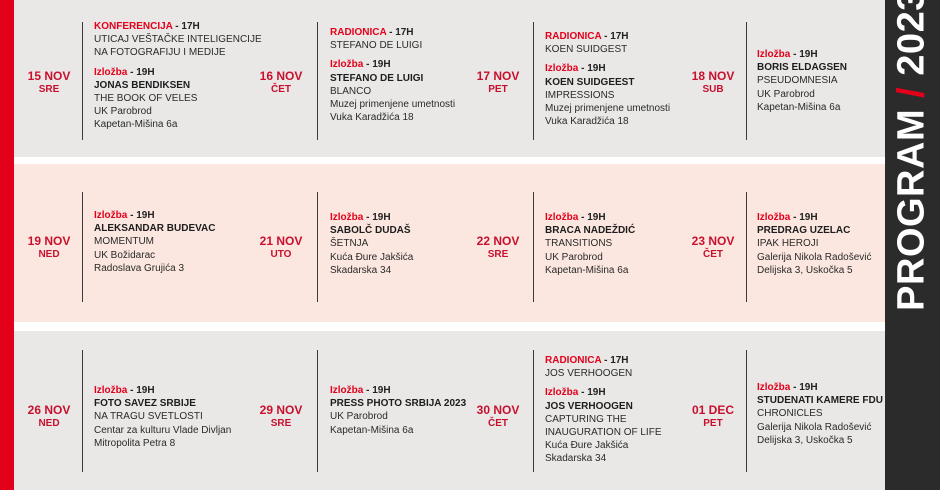  Describe the element at coordinates (178, 40) in the screenshot. I see `event-detail: UTICAJ VEŠTAČKE INTELIGENCIJE` at that location.